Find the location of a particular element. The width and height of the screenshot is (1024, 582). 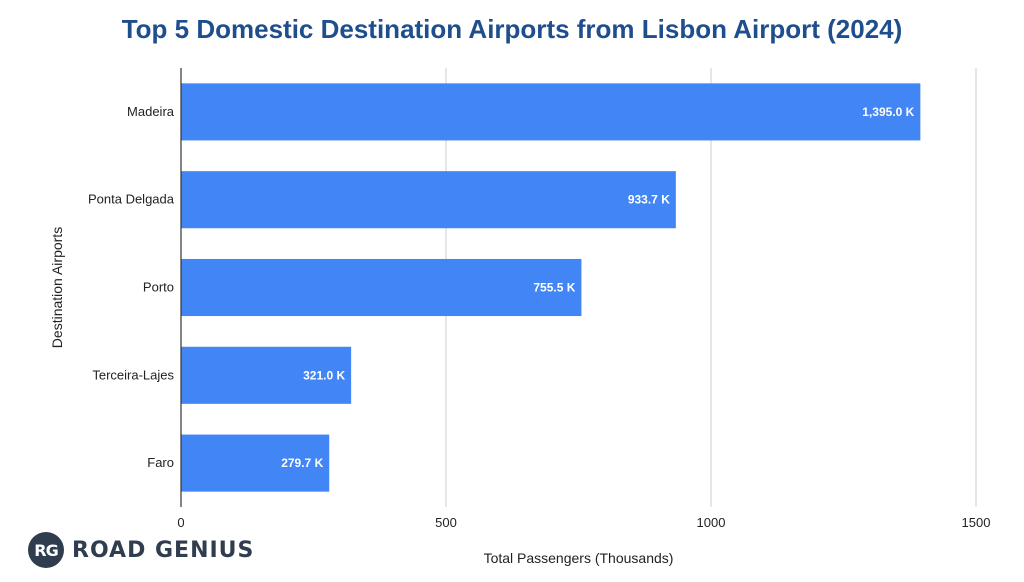

x-tick-label: 1500 is located at coordinates (976, 522).